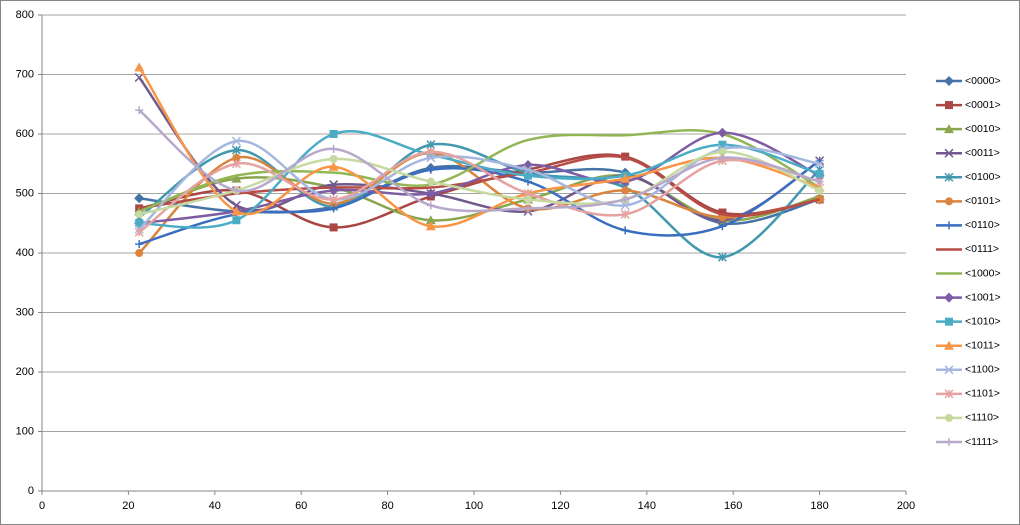  What do you see at coordinates (982, 418) in the screenshot?
I see `legend-label: <1110>` at bounding box center [982, 418].